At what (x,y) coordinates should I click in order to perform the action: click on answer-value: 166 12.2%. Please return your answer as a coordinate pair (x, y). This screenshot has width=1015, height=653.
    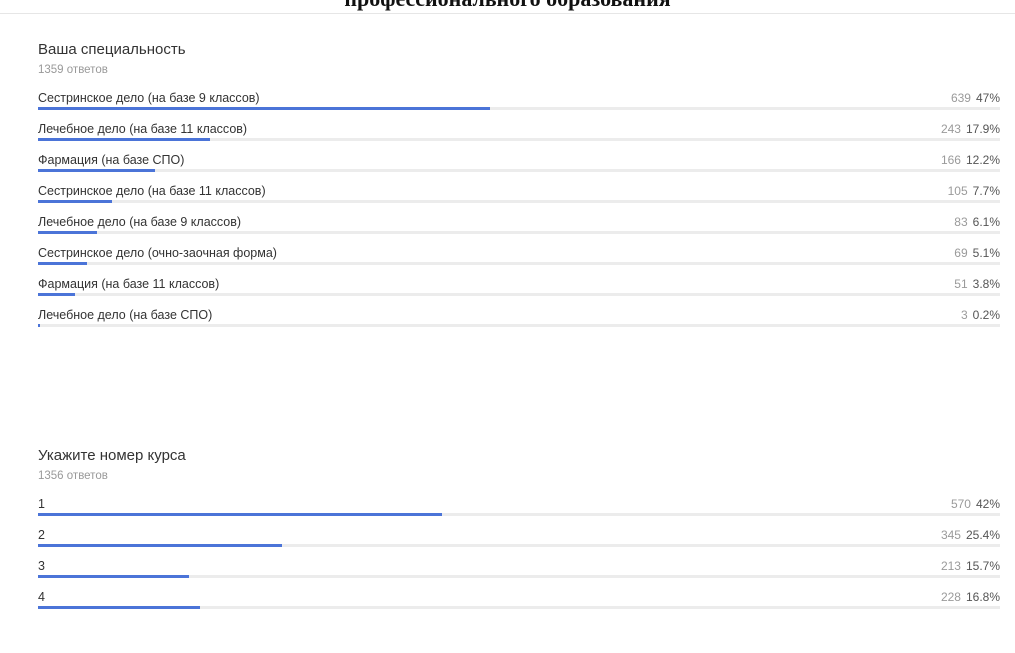
    Looking at the image, I should click on (970, 160).